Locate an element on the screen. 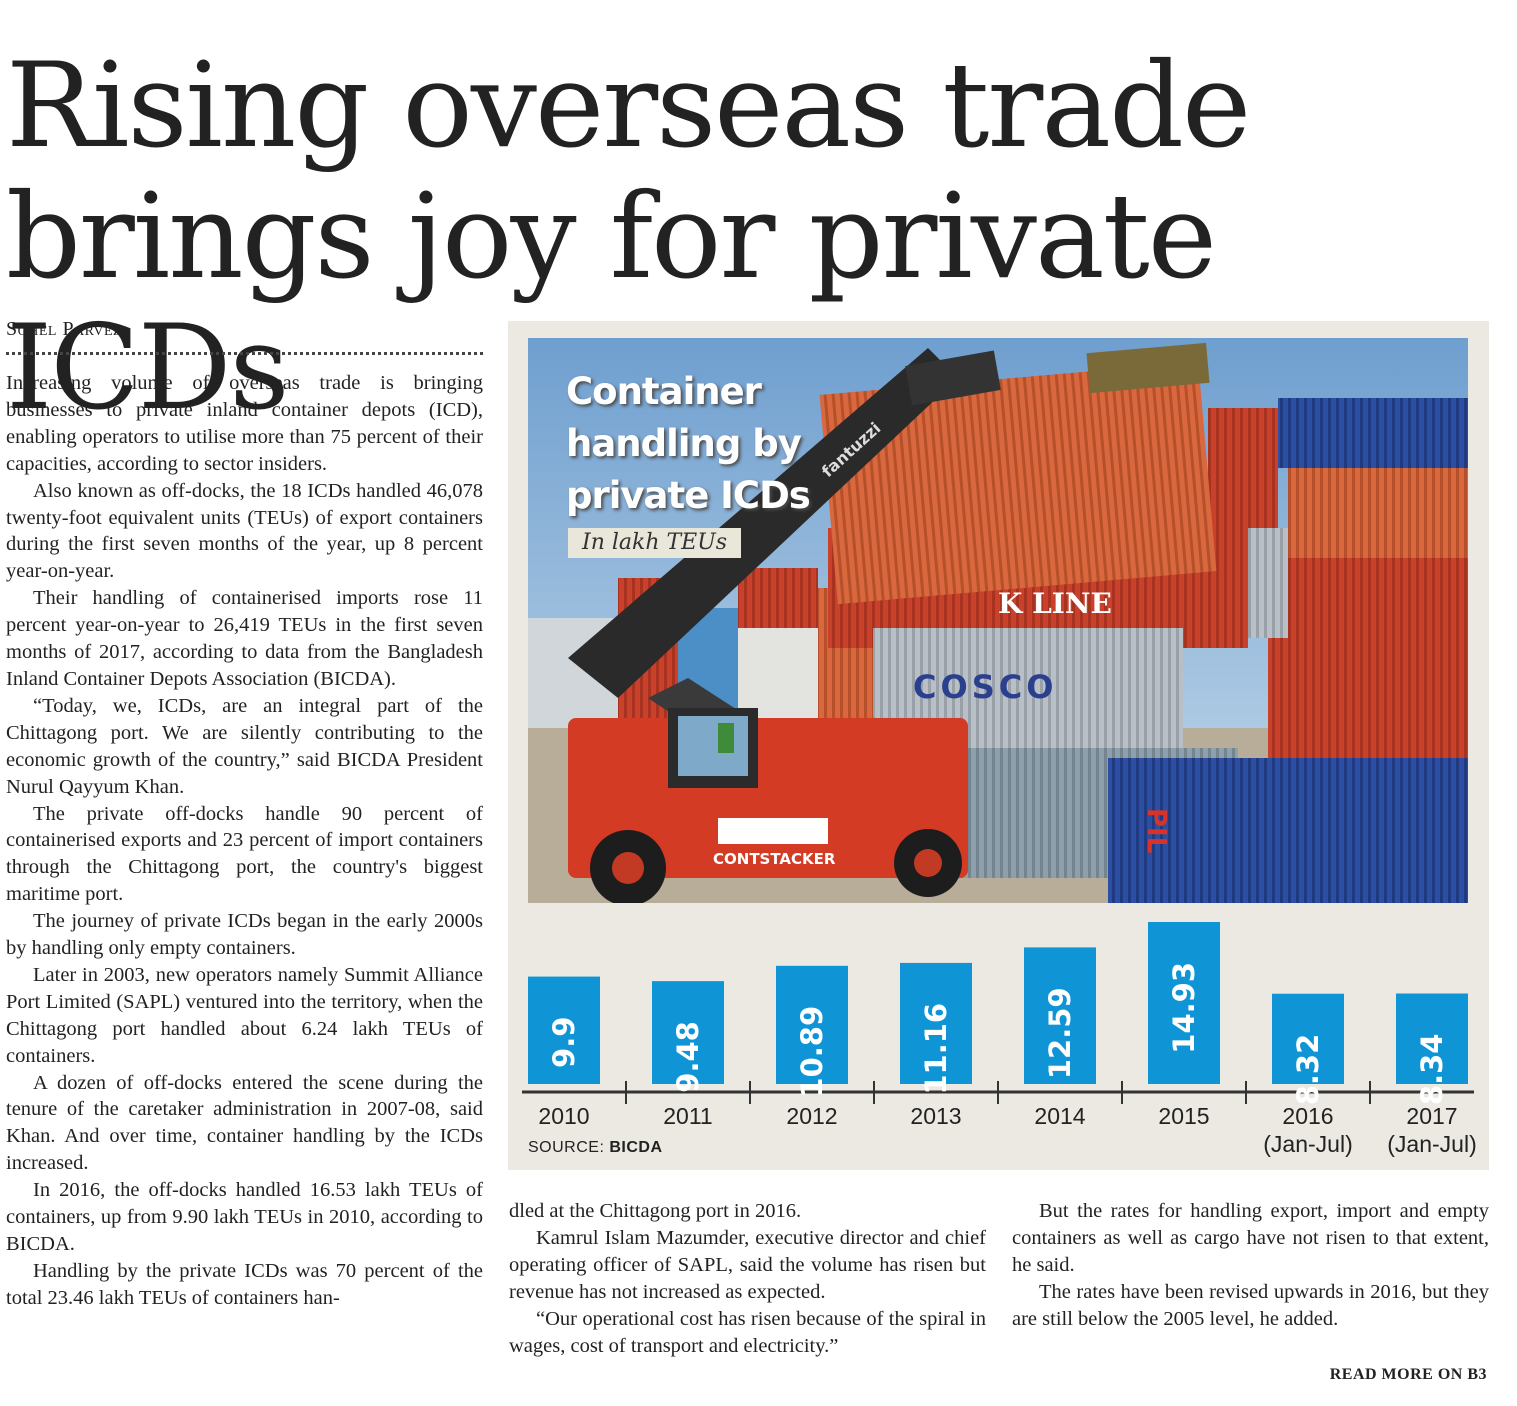  bar-2014 is located at coordinates (1060, 1015).